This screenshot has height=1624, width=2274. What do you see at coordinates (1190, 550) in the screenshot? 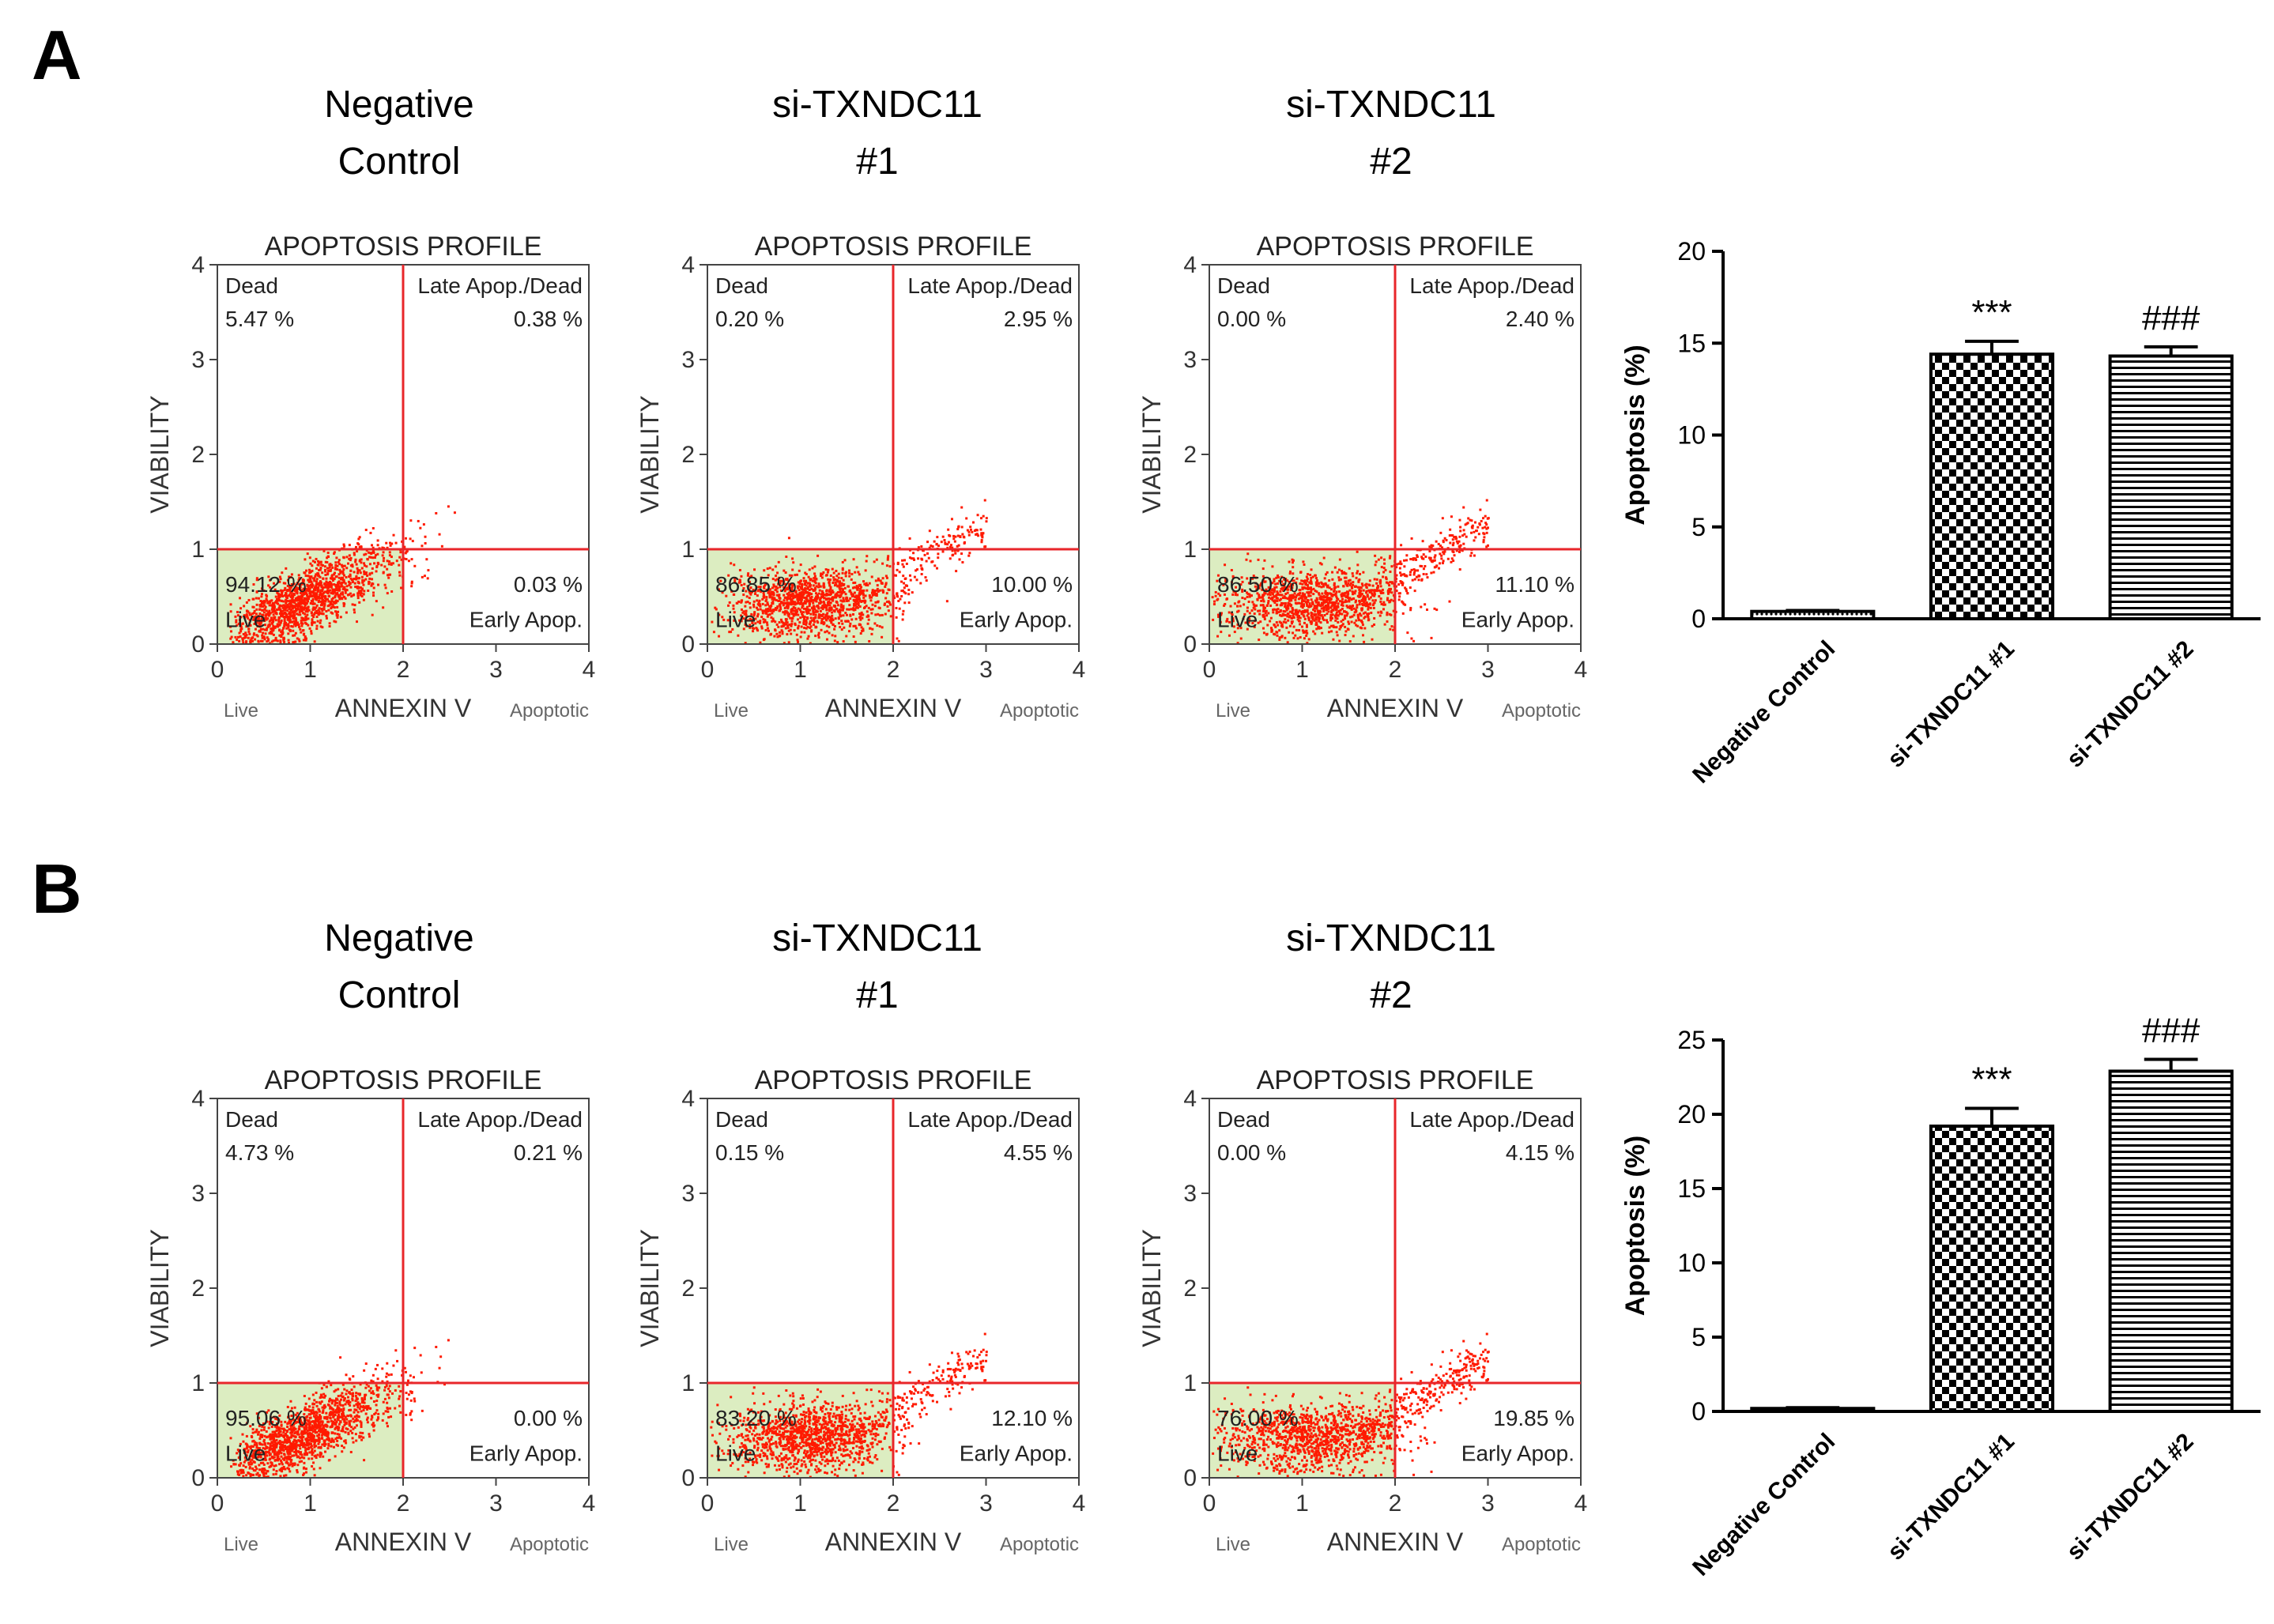
I see `y-tick-label: 1` at bounding box center [1190, 550].